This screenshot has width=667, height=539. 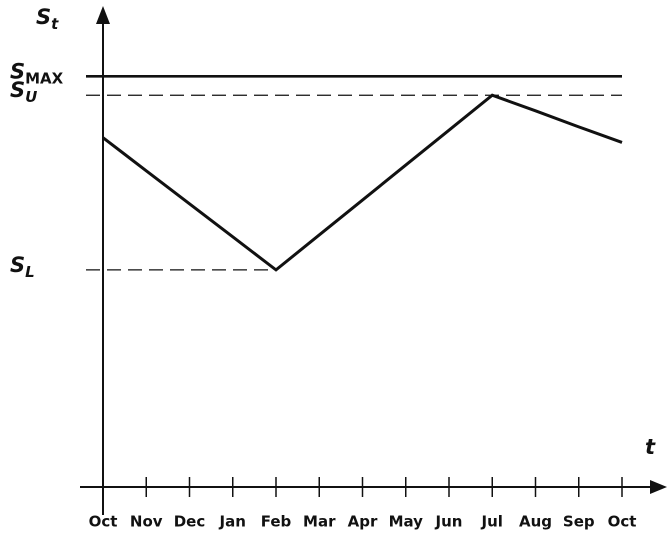 What do you see at coordinates (319, 522) in the screenshot?
I see `x-tick-label: Mar` at bounding box center [319, 522].